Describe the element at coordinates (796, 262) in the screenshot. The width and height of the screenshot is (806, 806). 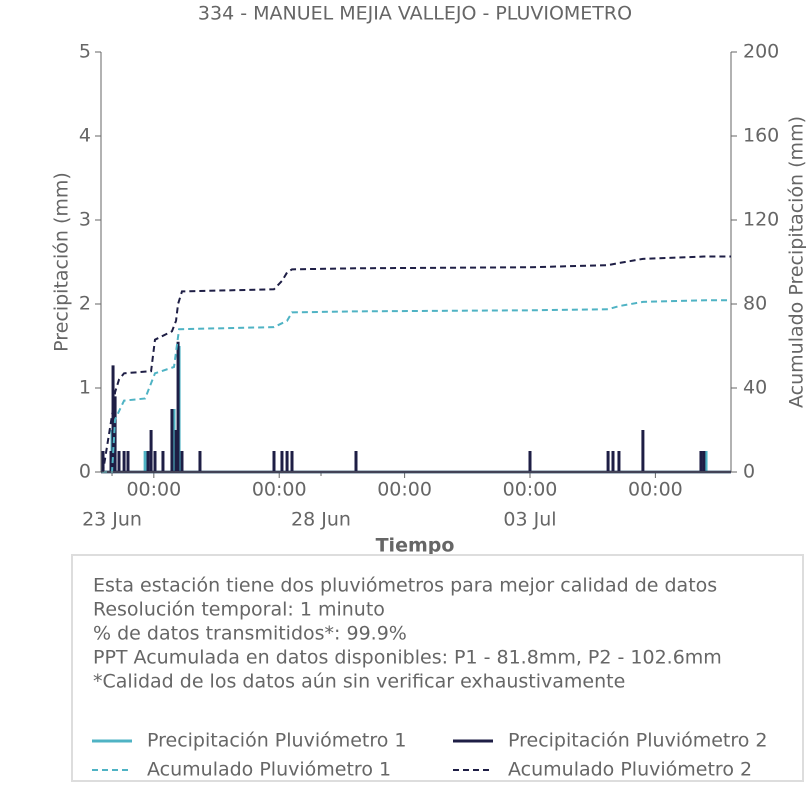
I see `y2-axis-label: Acumulado Precipitación (mm)` at that location.